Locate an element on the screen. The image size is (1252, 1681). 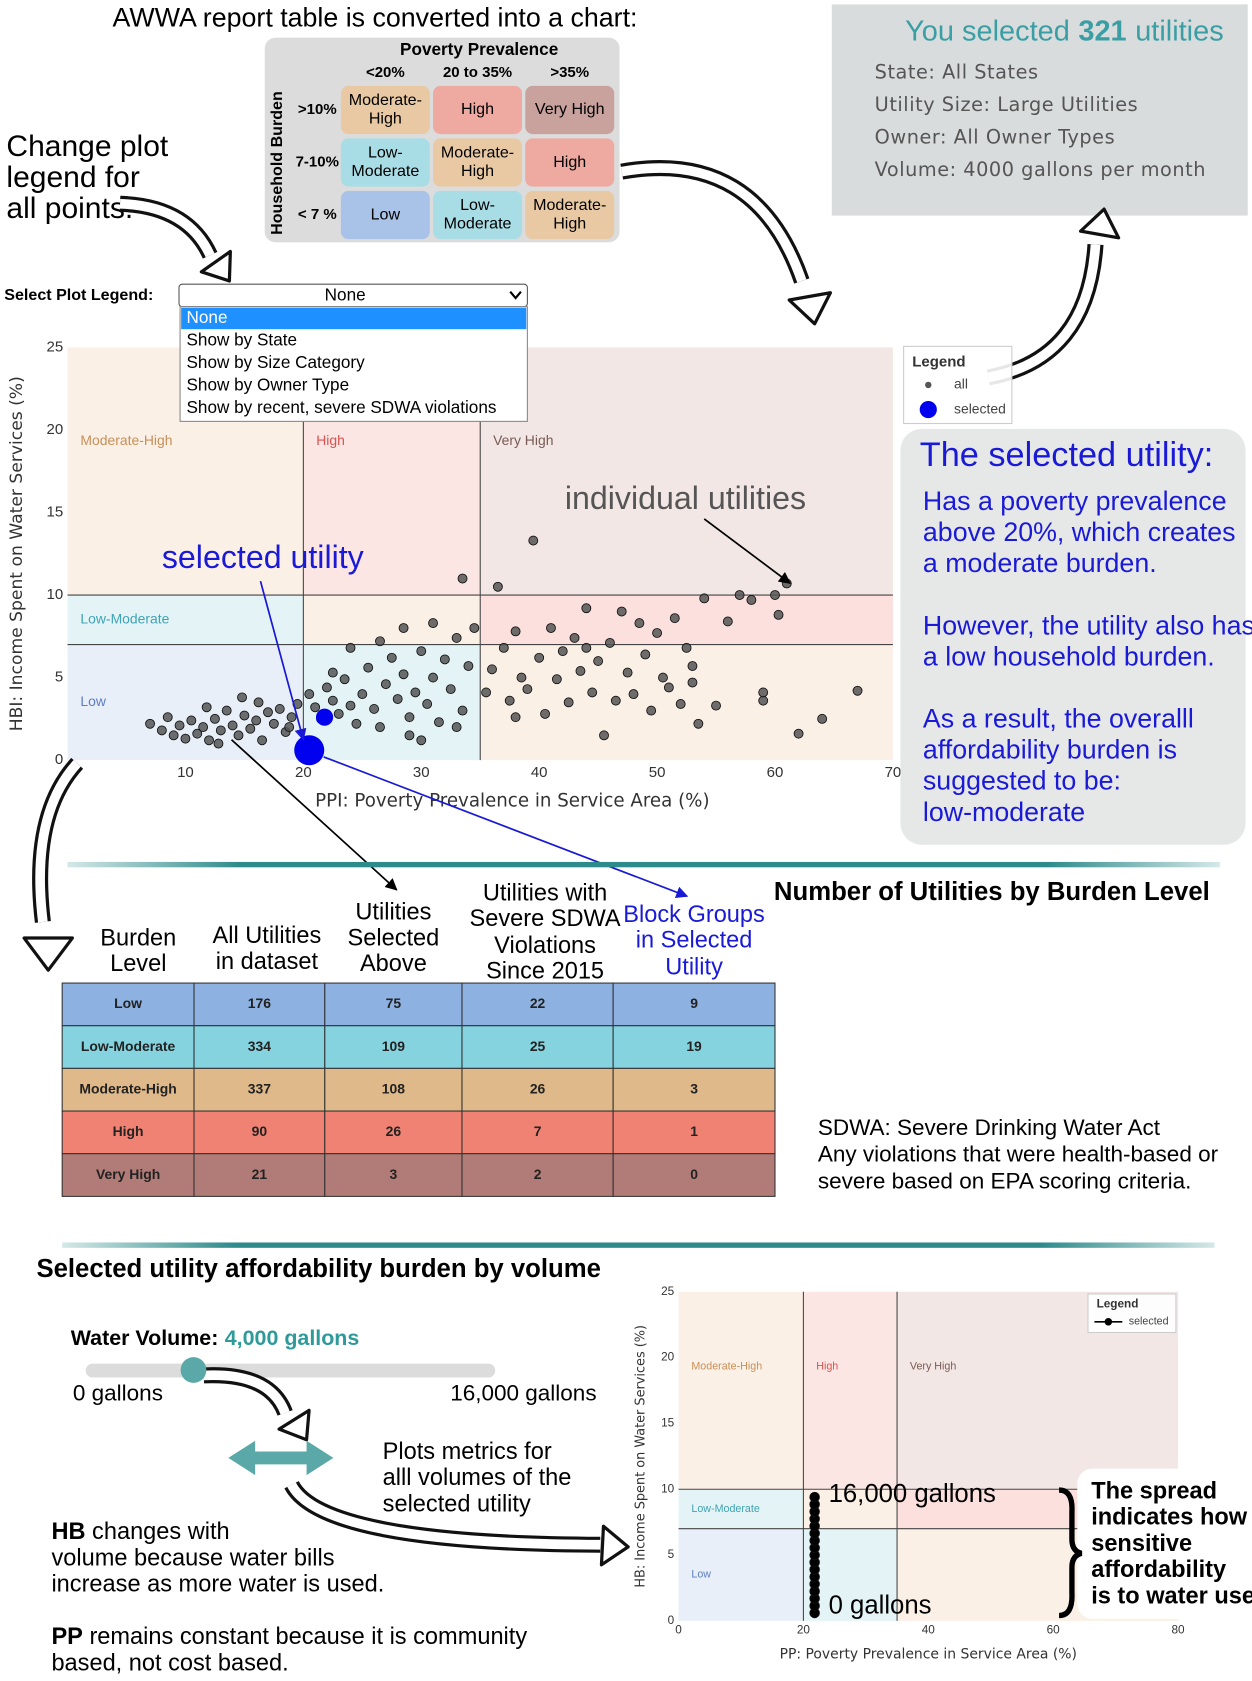
selection-line: Utility Size: Large Utilities is located at coordinates (1007, 104).